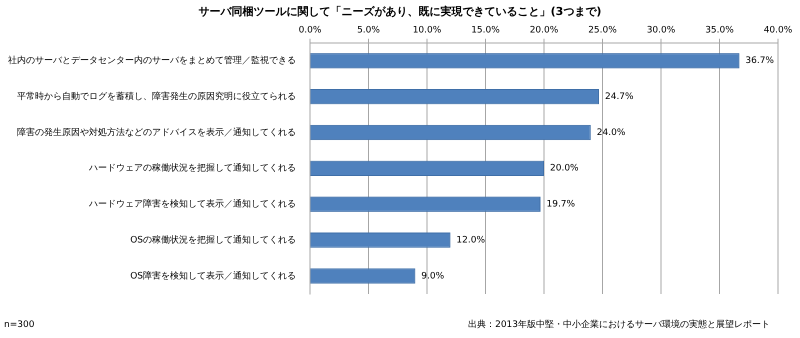  I want to click on x-tick-label: 35.0%, so click(719, 31).